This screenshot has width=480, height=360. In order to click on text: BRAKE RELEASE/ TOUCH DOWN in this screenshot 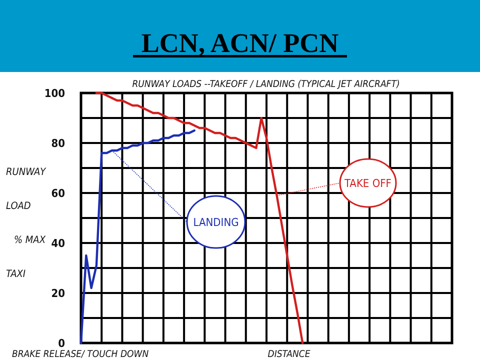, I will do `click(81, 354)`.